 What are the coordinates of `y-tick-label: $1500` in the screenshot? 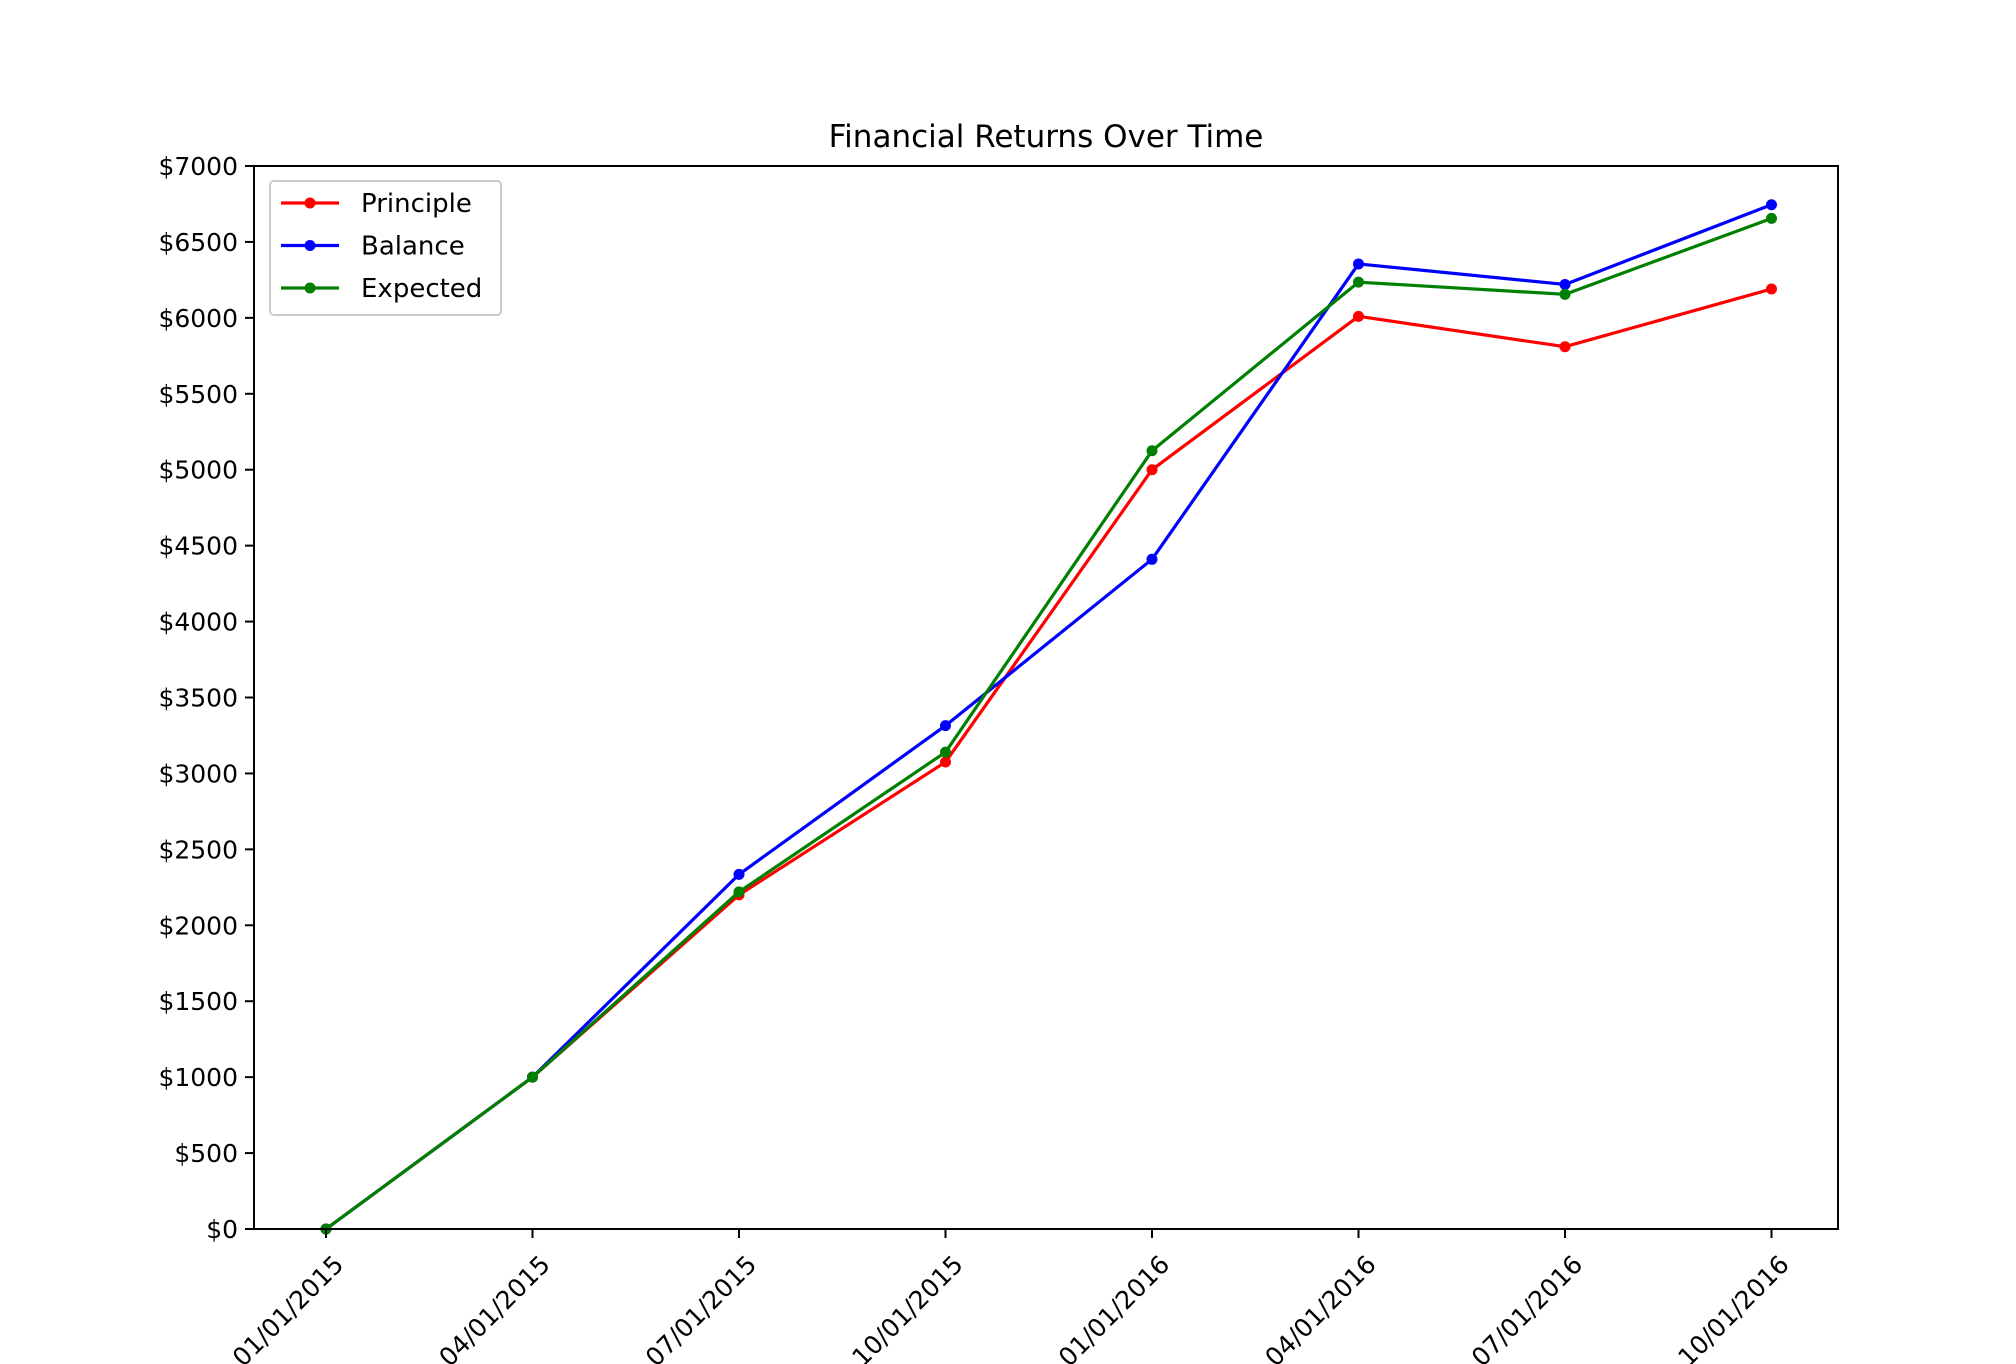 It's located at (198, 1001).